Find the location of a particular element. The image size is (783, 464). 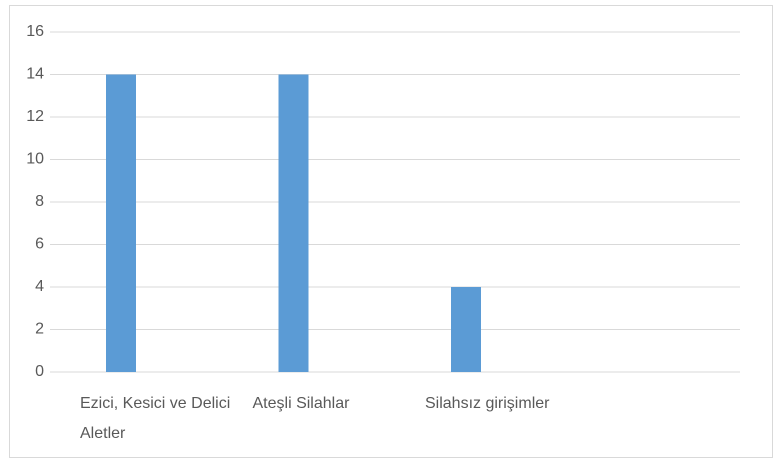

y-tick-label: 0 is located at coordinates (39, 371).